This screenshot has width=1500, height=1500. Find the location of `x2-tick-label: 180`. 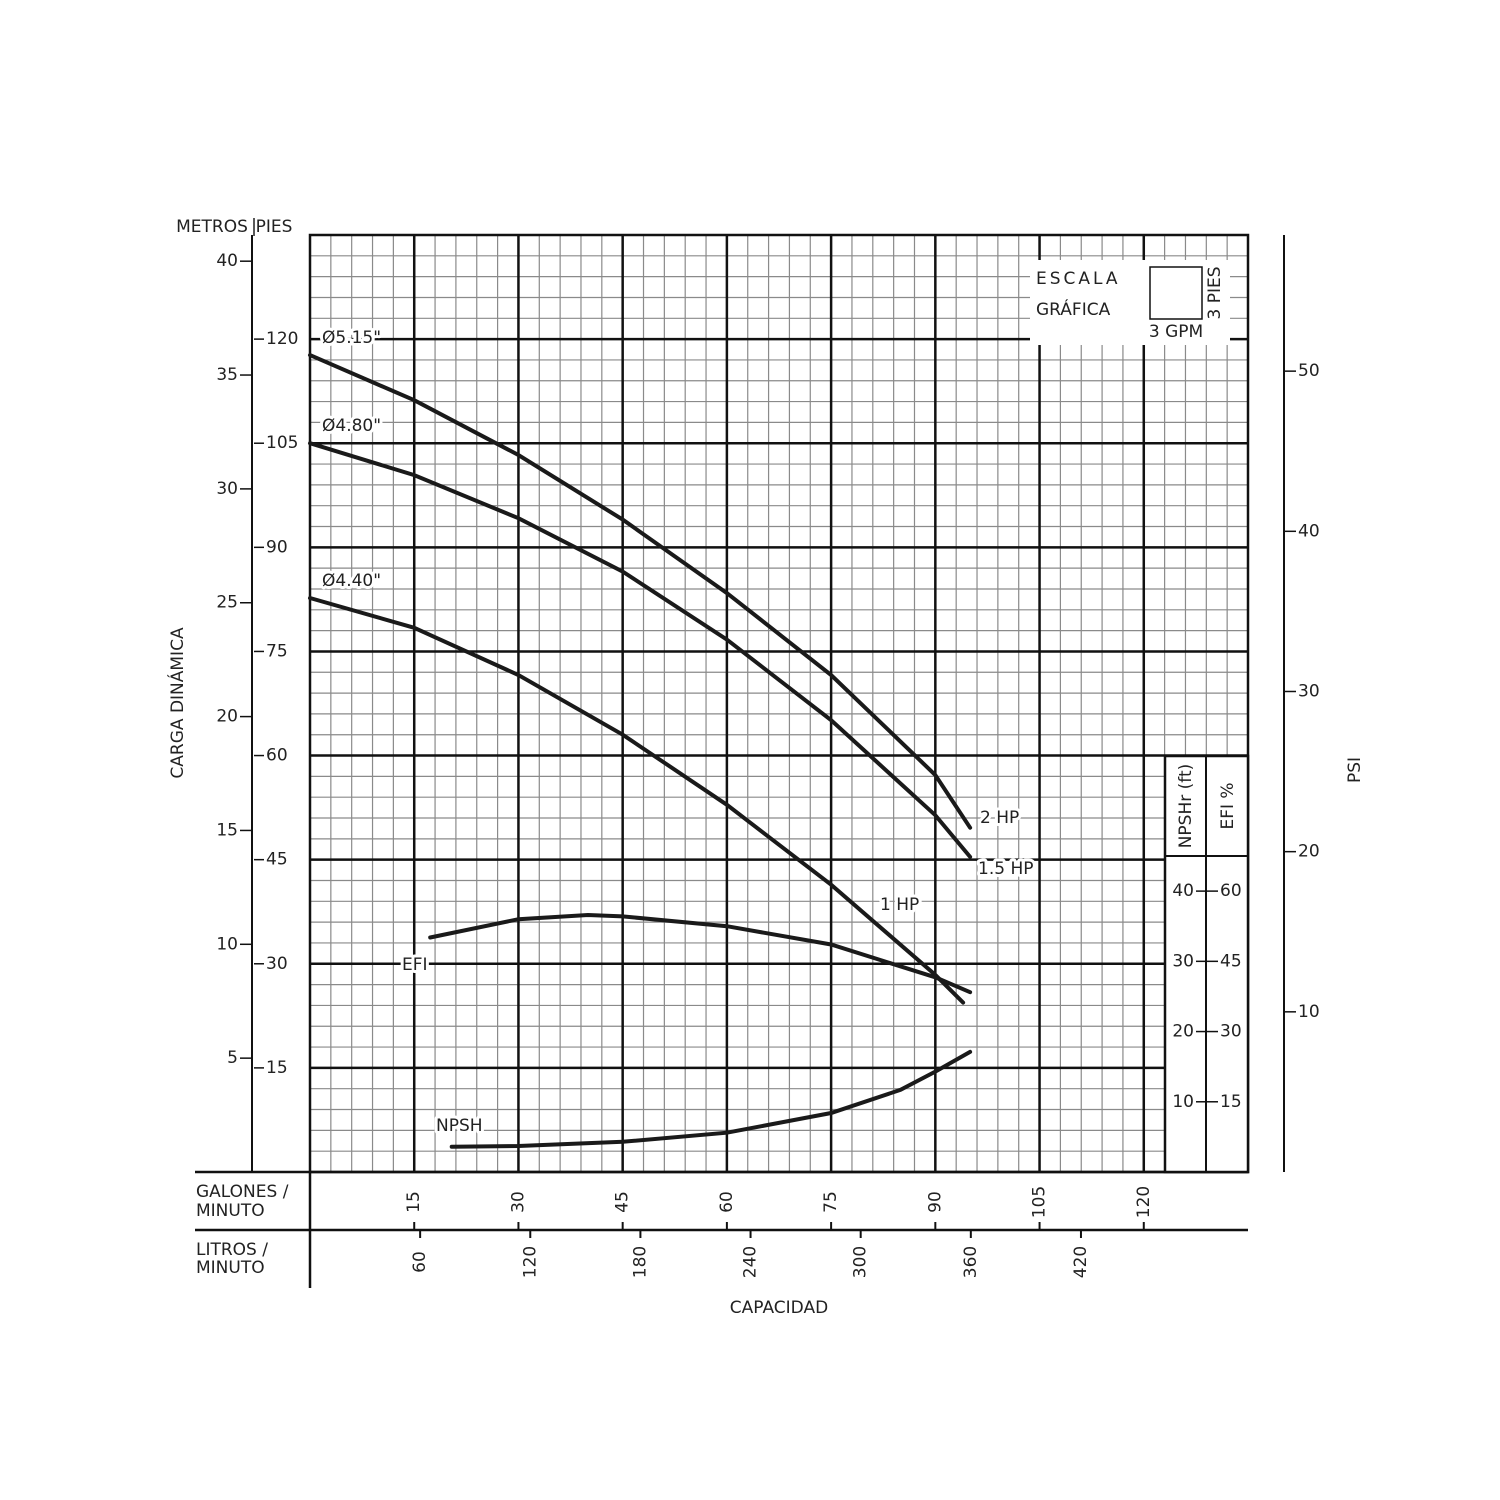

x2-tick-label: 180 is located at coordinates (640, 1262).